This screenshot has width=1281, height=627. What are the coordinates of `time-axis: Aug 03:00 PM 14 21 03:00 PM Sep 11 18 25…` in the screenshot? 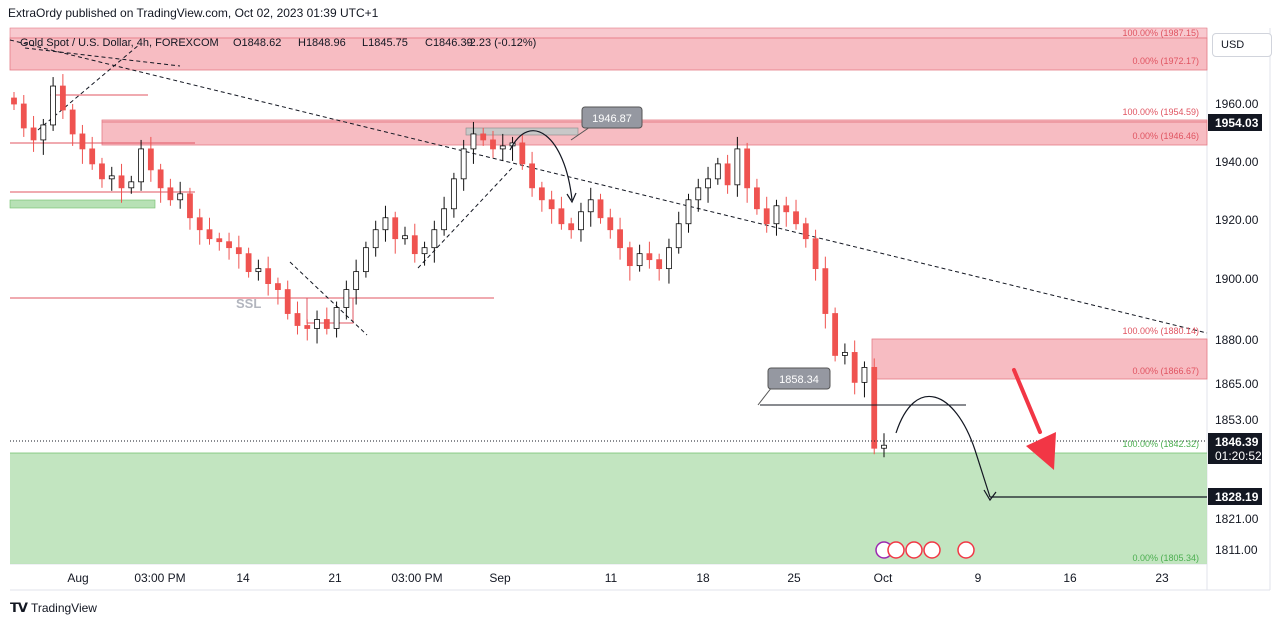 It's located at (618, 578).